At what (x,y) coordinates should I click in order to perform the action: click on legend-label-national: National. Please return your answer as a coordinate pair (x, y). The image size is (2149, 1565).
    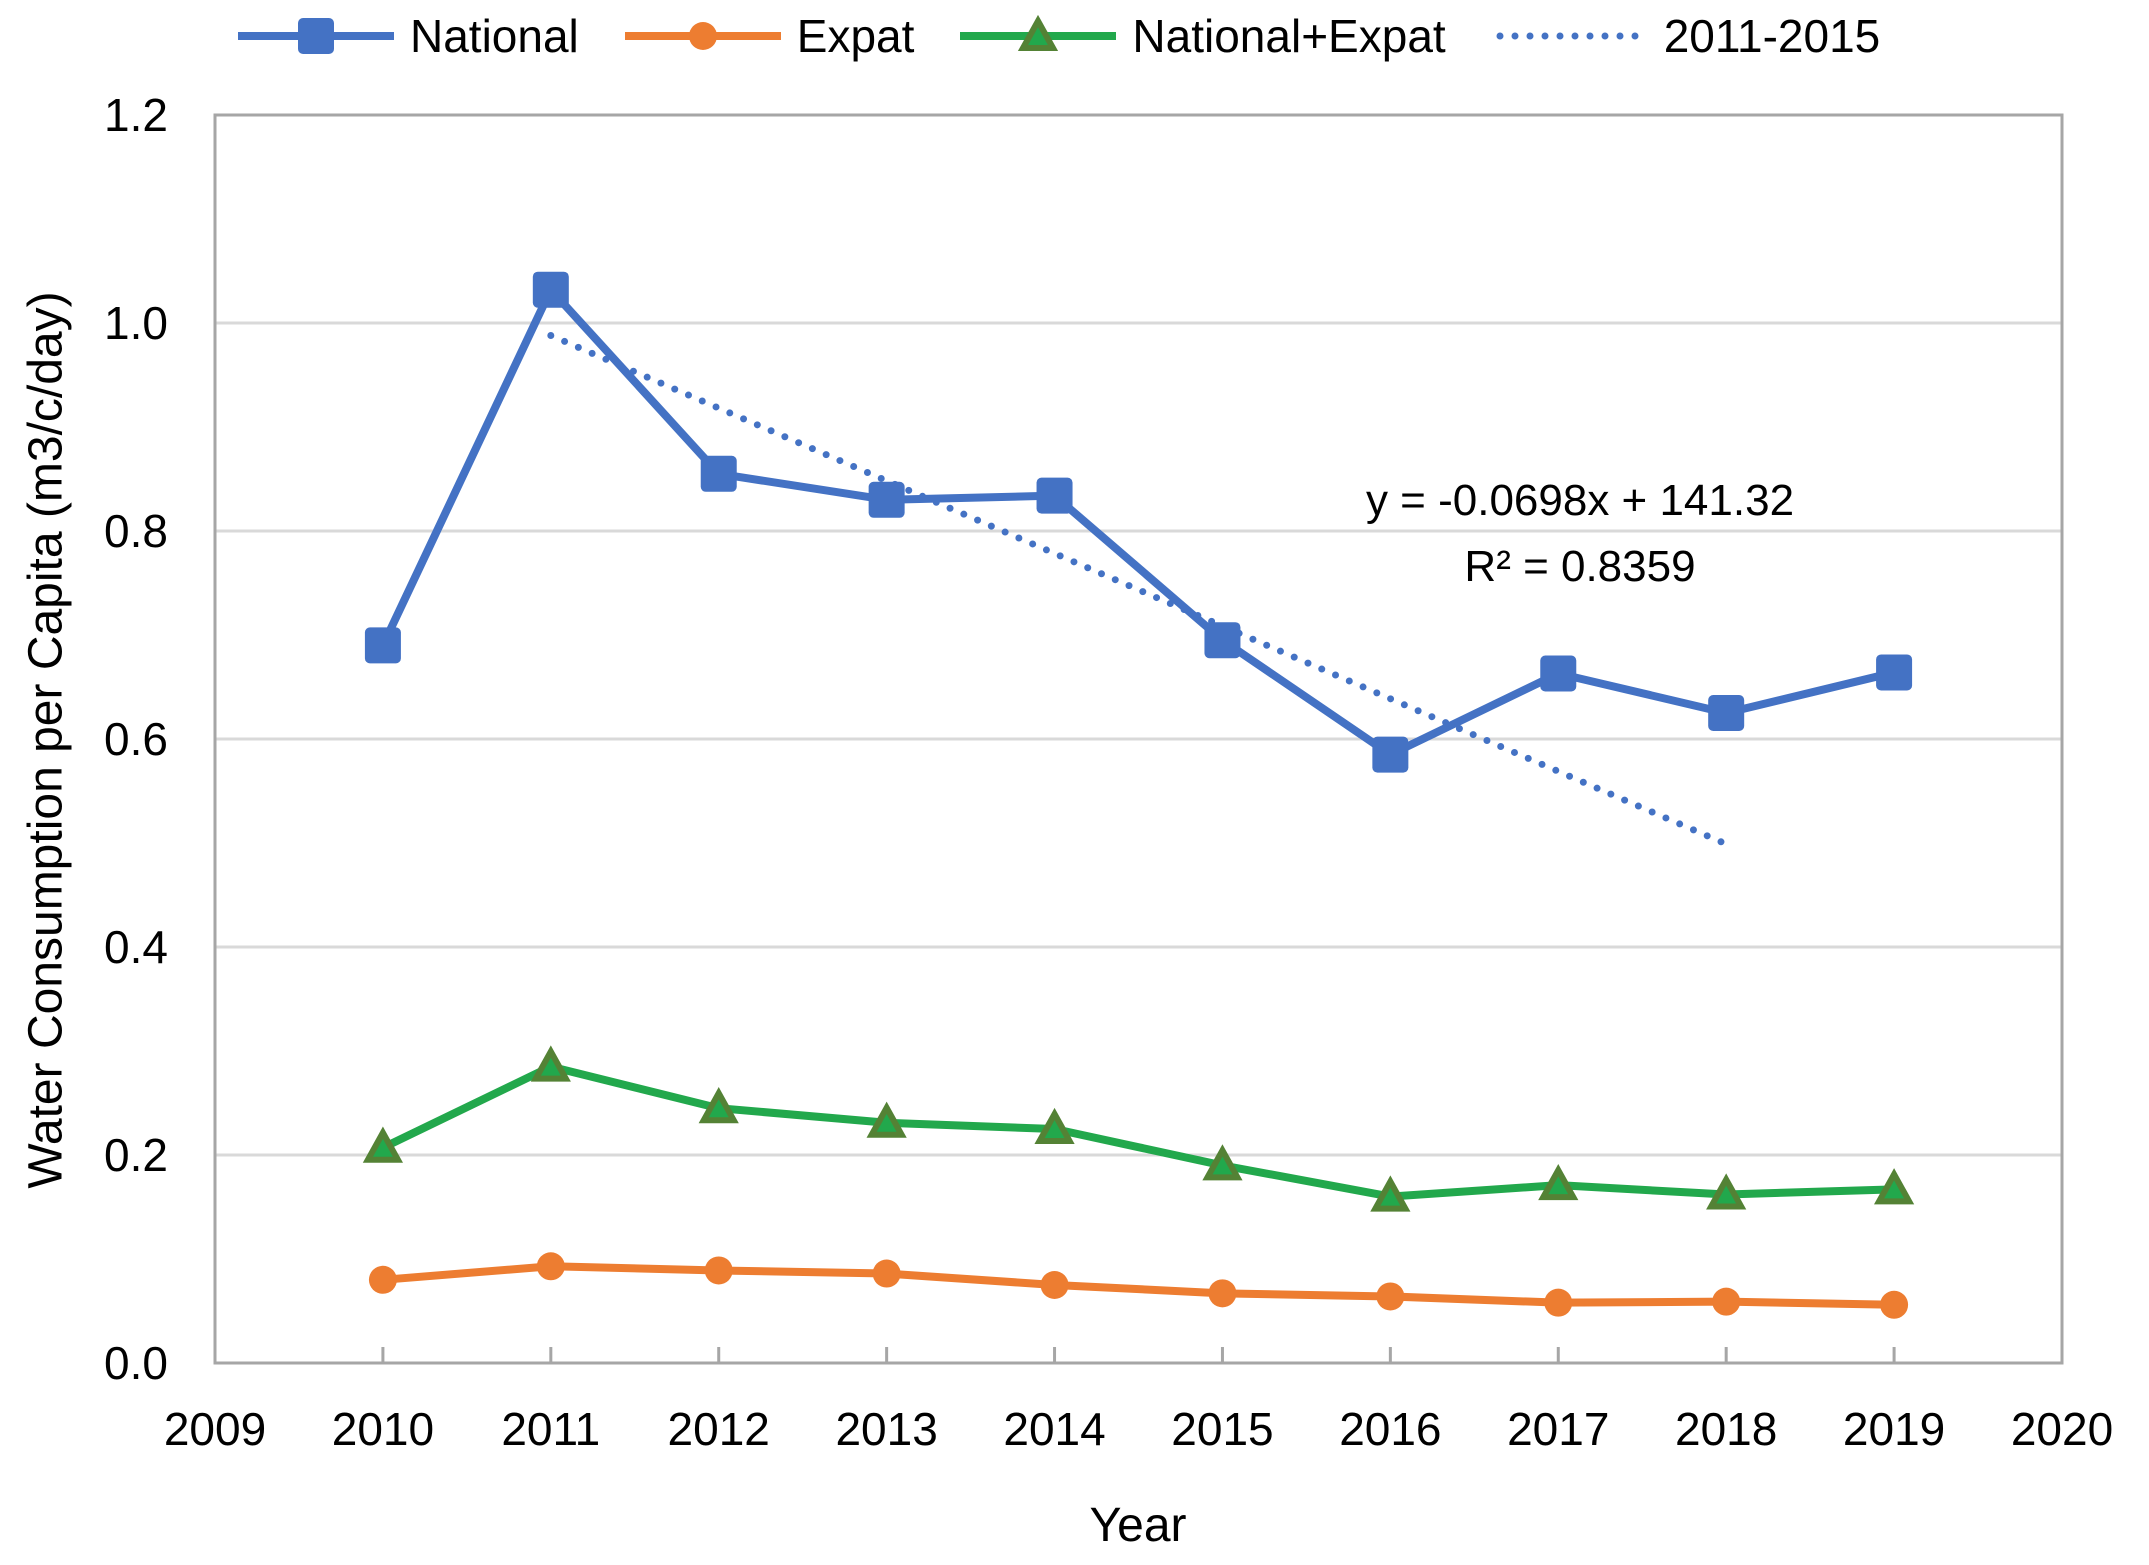
    Looking at the image, I should click on (494, 36).